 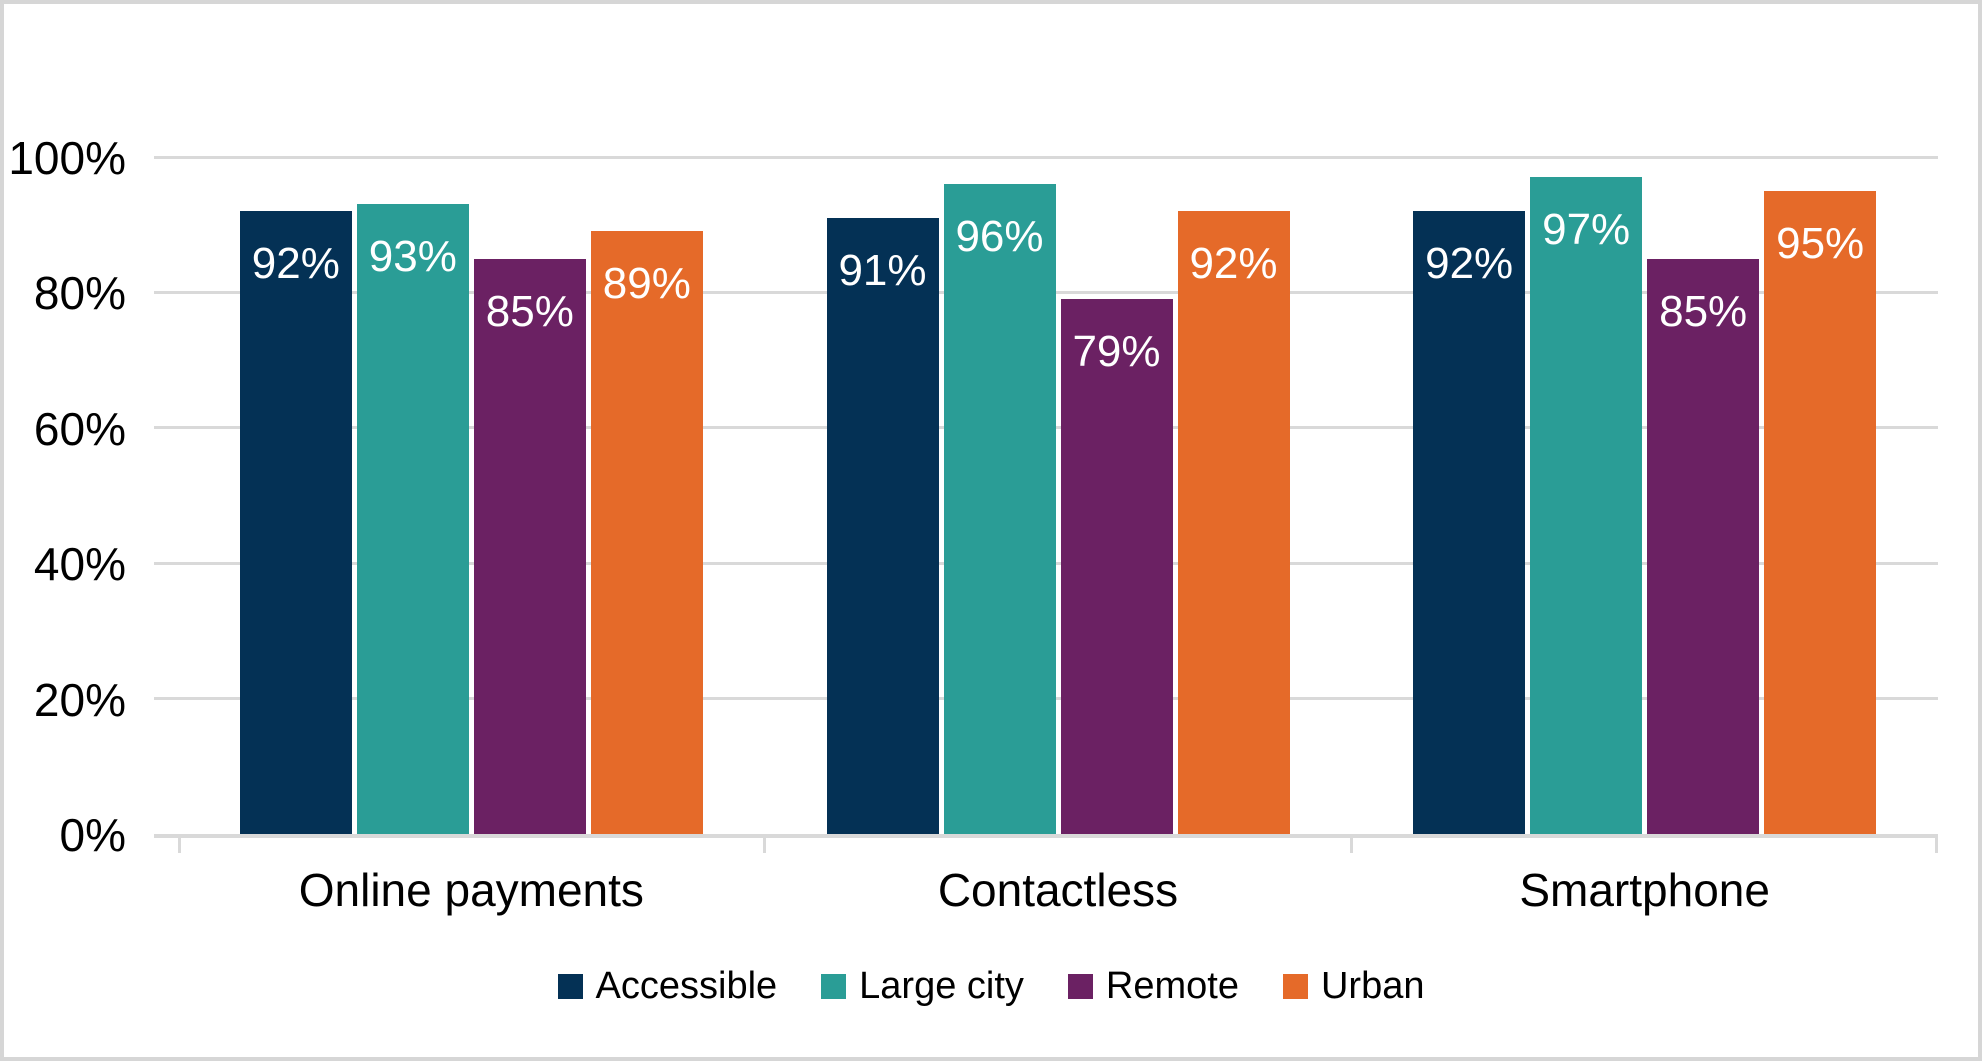 What do you see at coordinates (79, 699) in the screenshot?
I see `y-axis-label-20%: 20%` at bounding box center [79, 699].